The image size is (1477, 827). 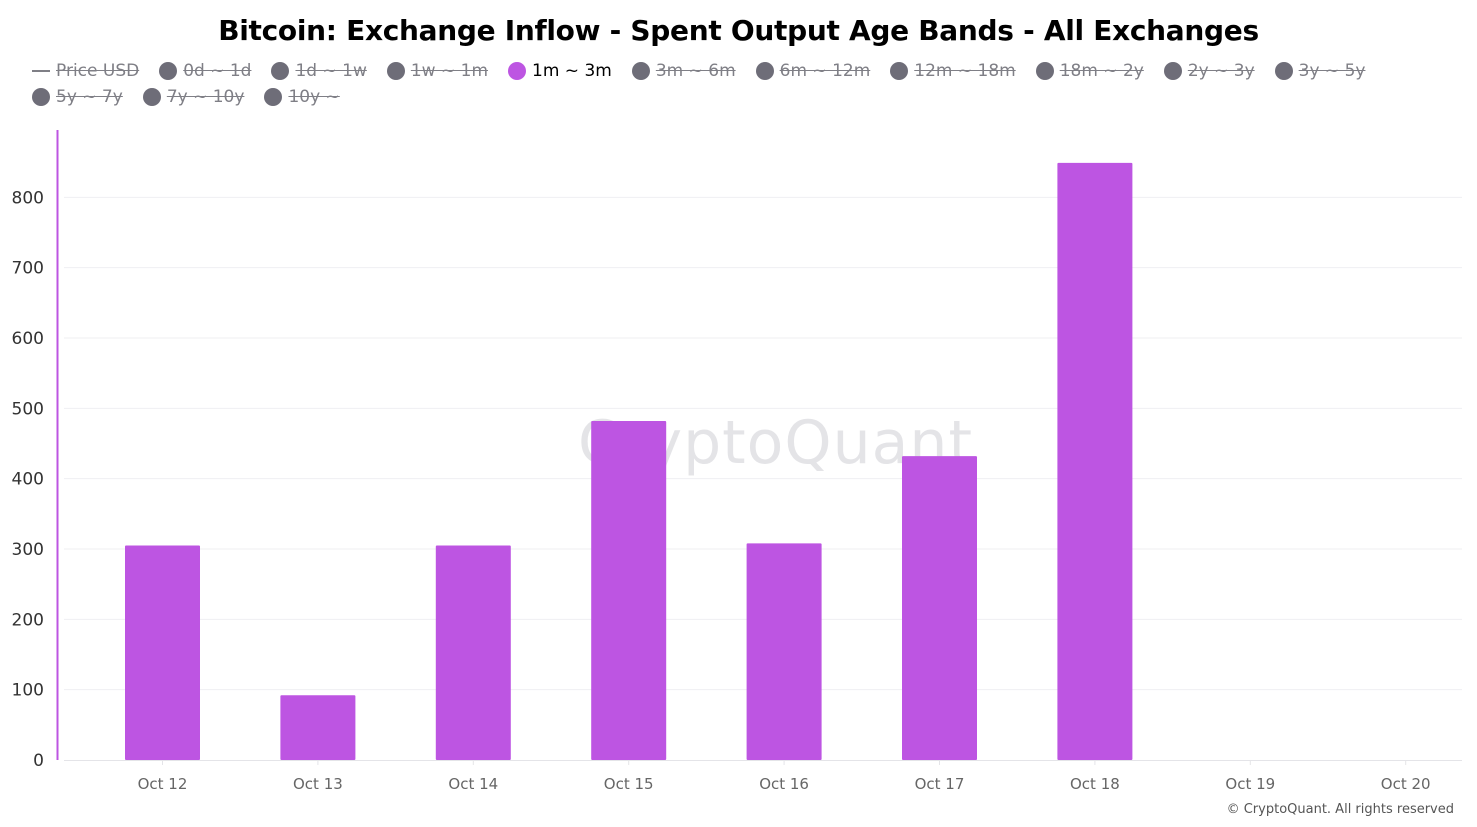 I want to click on legend-item: 12m ~ 18m, so click(x=953, y=71).